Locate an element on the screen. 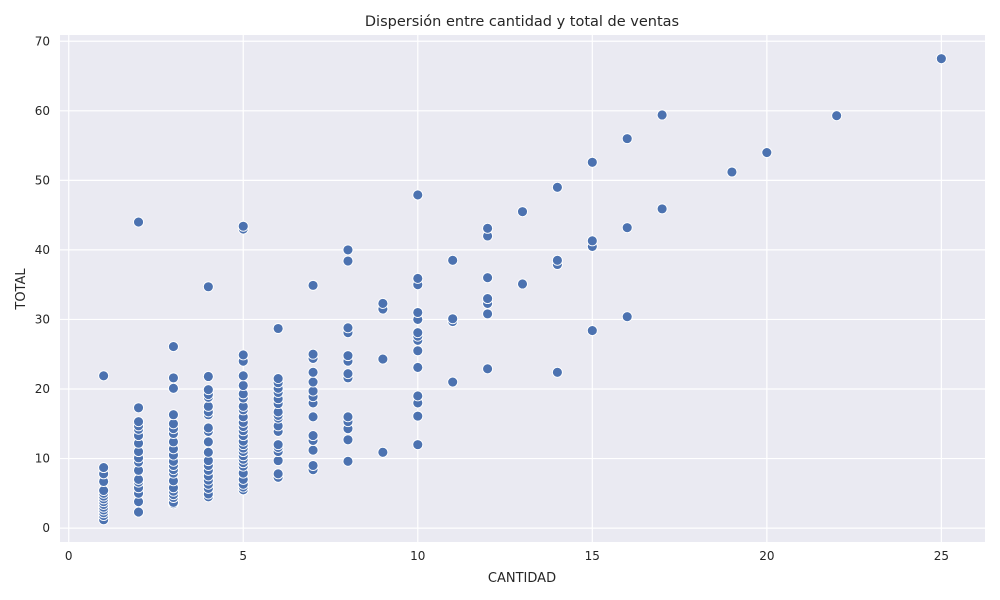  x-tick-label: 10 is located at coordinates (417, 556).